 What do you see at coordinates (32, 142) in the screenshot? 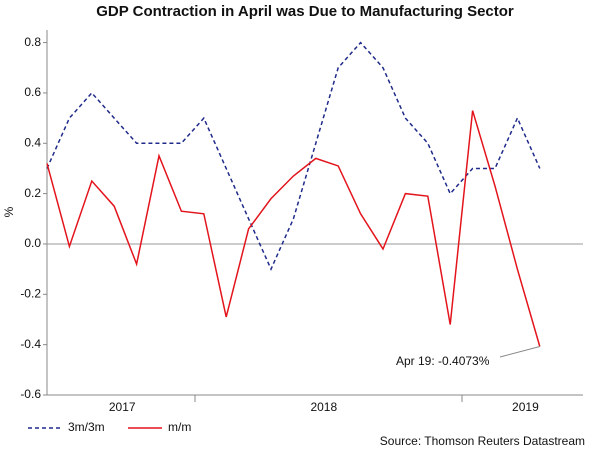
I see `y-tick-label: 0.4` at bounding box center [32, 142].